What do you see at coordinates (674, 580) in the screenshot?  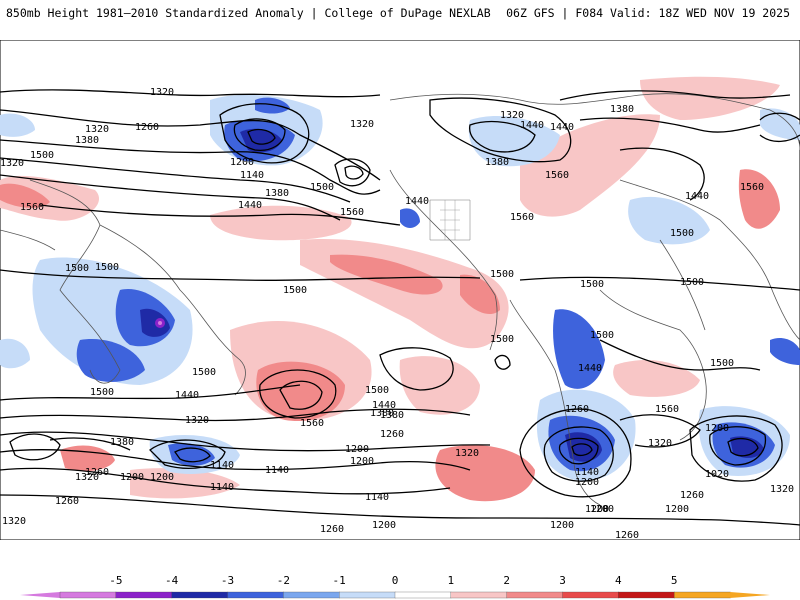 I see `colorbar-tick-label: 5` at bounding box center [674, 580].